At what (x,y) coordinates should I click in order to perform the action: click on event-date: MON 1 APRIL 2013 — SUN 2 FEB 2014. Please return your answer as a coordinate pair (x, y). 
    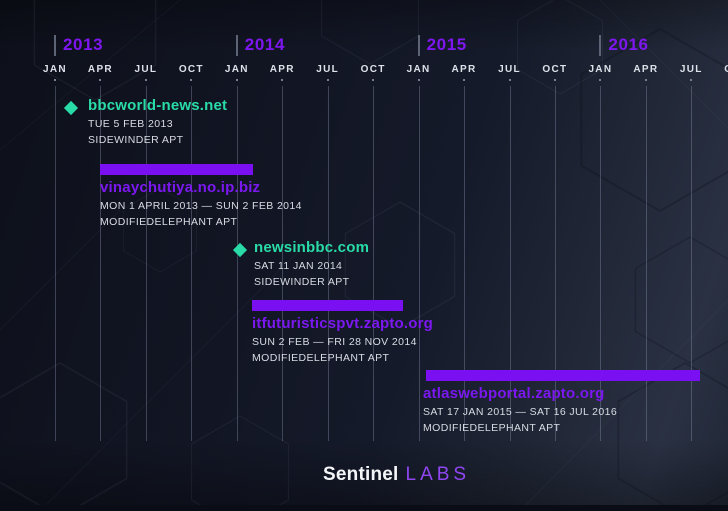
    Looking at the image, I should click on (201, 206).